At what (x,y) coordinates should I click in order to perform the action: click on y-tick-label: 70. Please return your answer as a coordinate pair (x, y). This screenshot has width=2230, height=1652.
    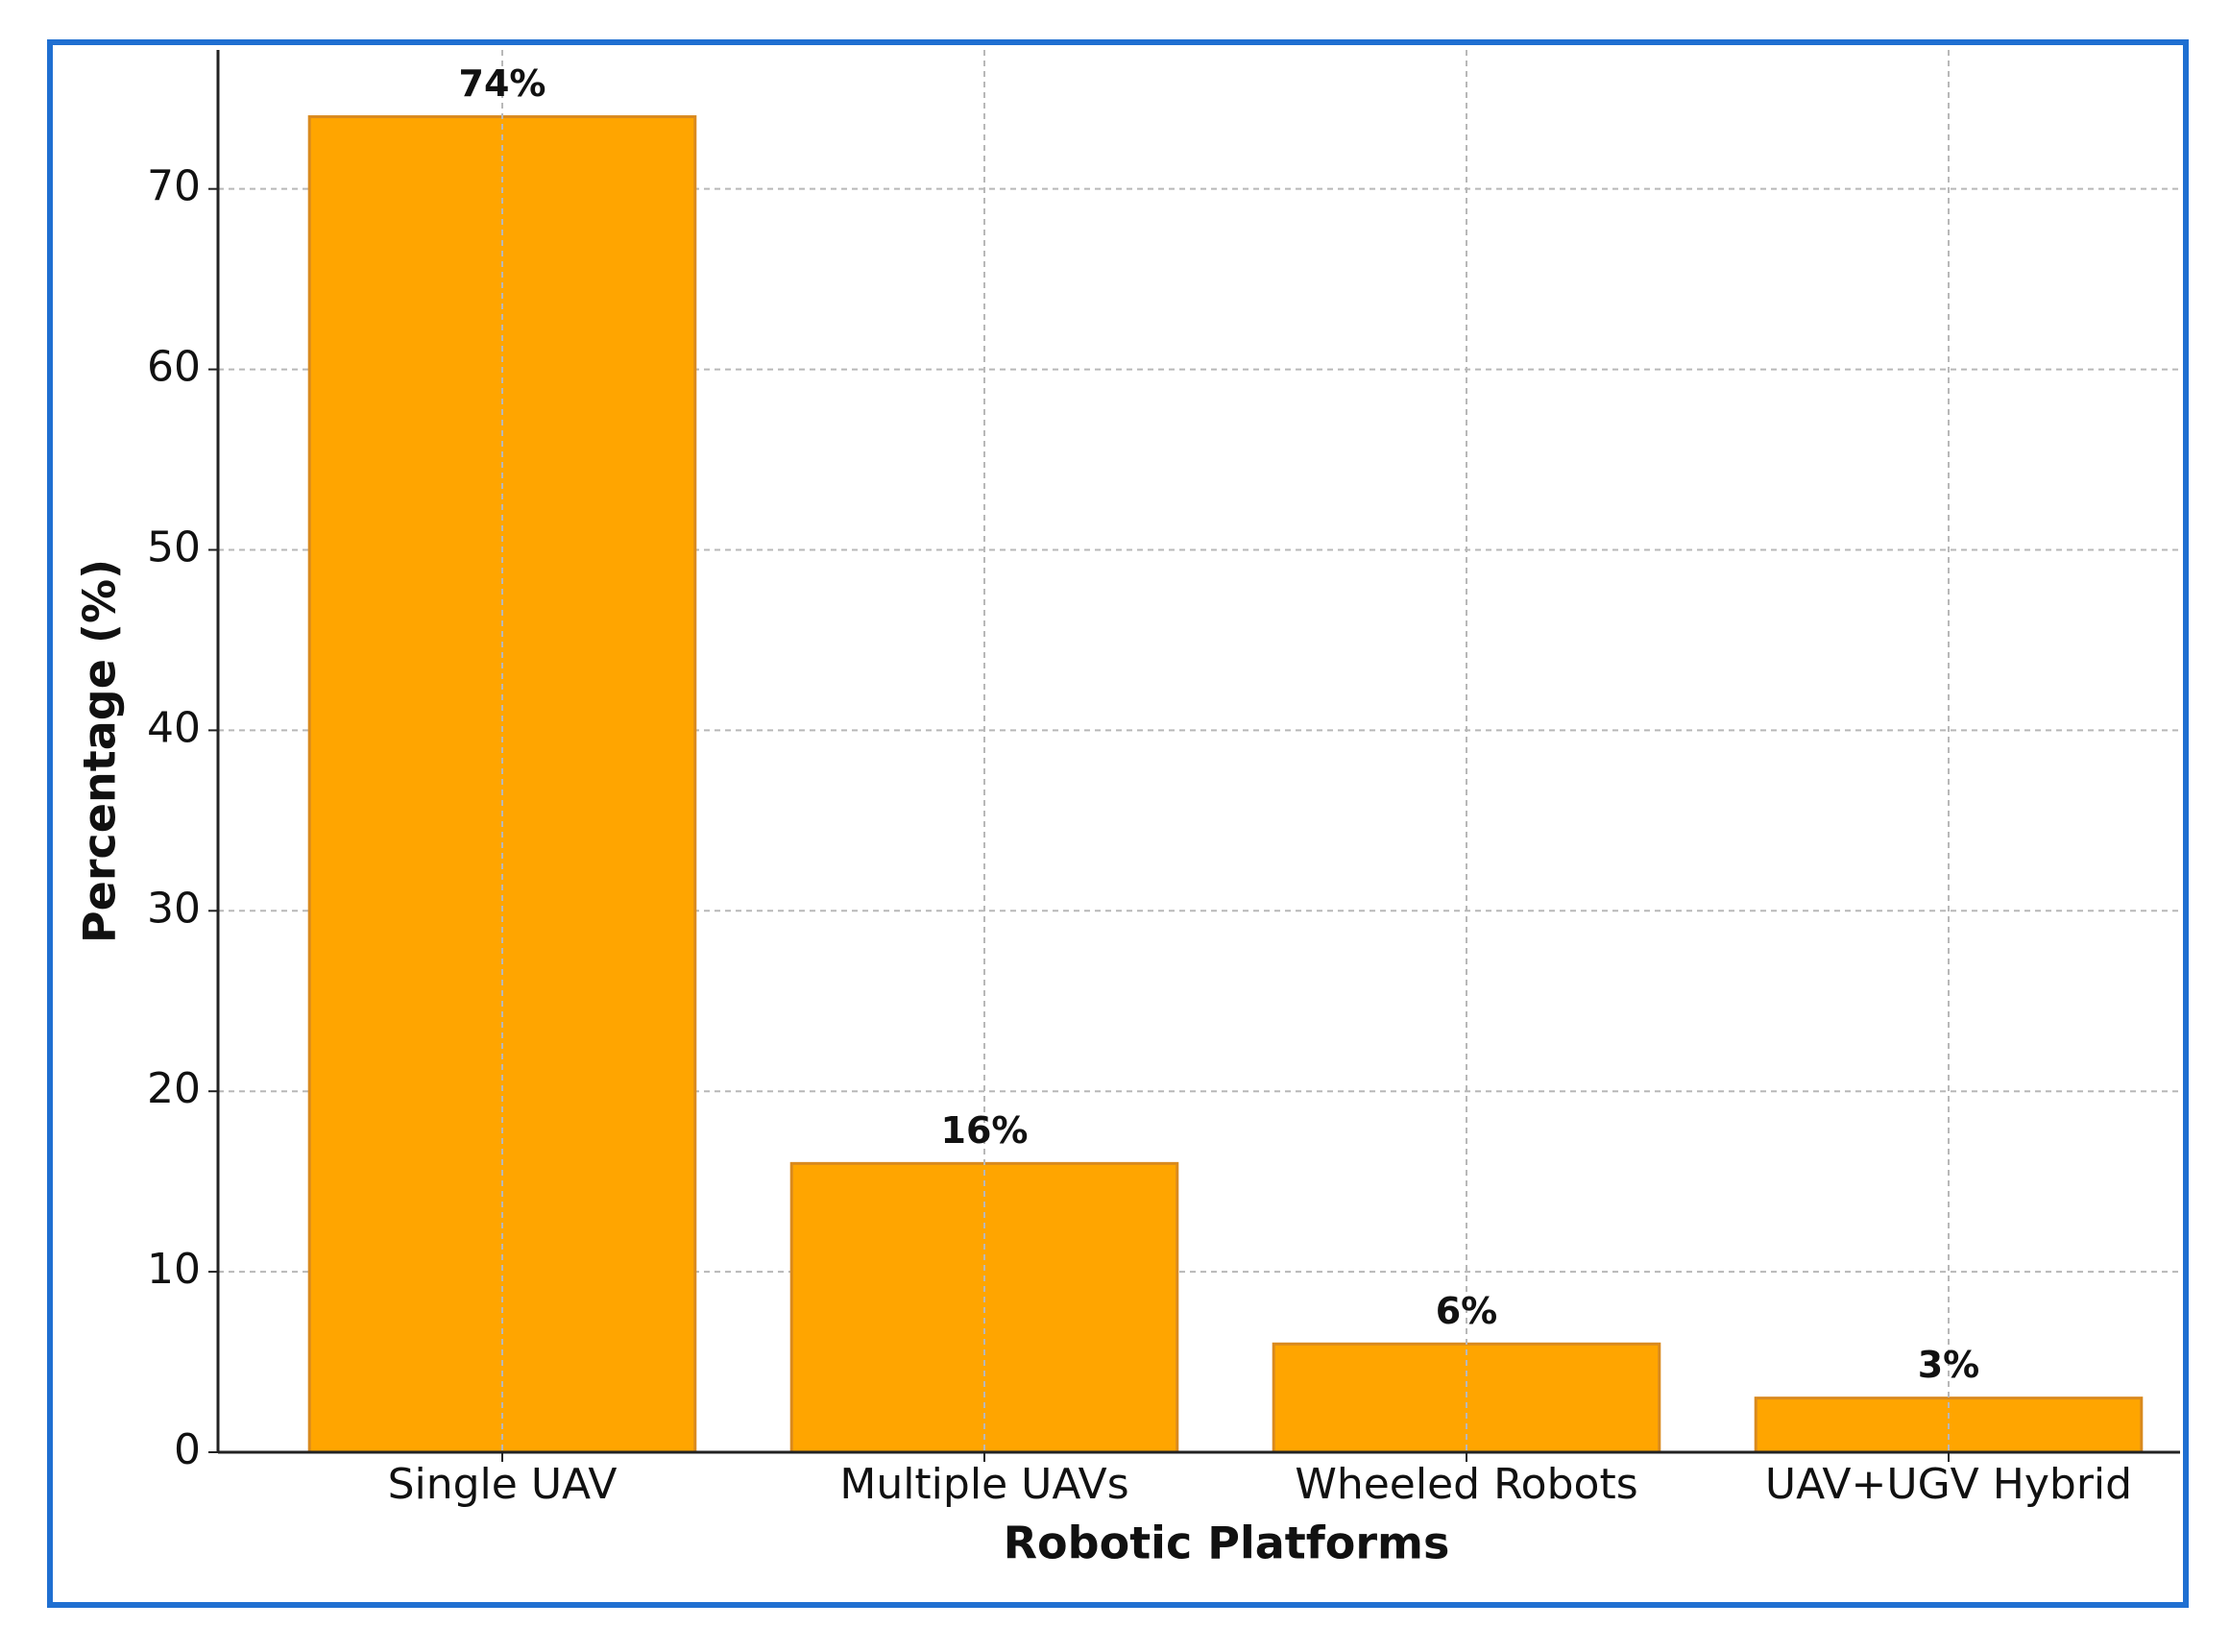
    Looking at the image, I should click on (174, 186).